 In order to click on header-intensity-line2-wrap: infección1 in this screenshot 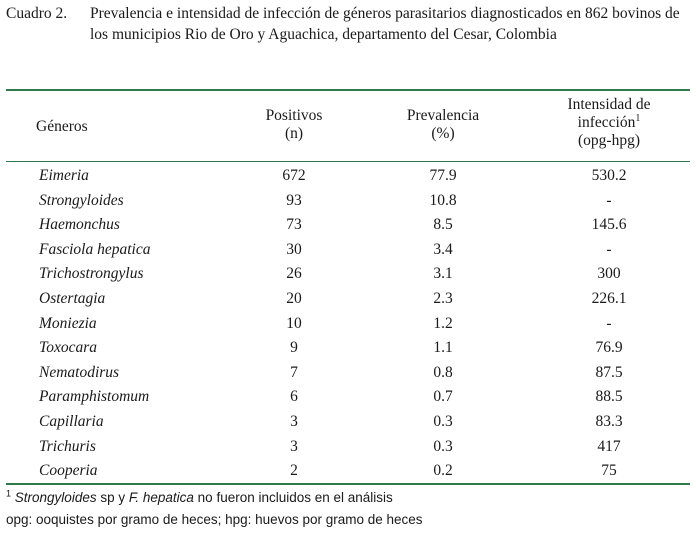, I will do `click(609, 122)`.